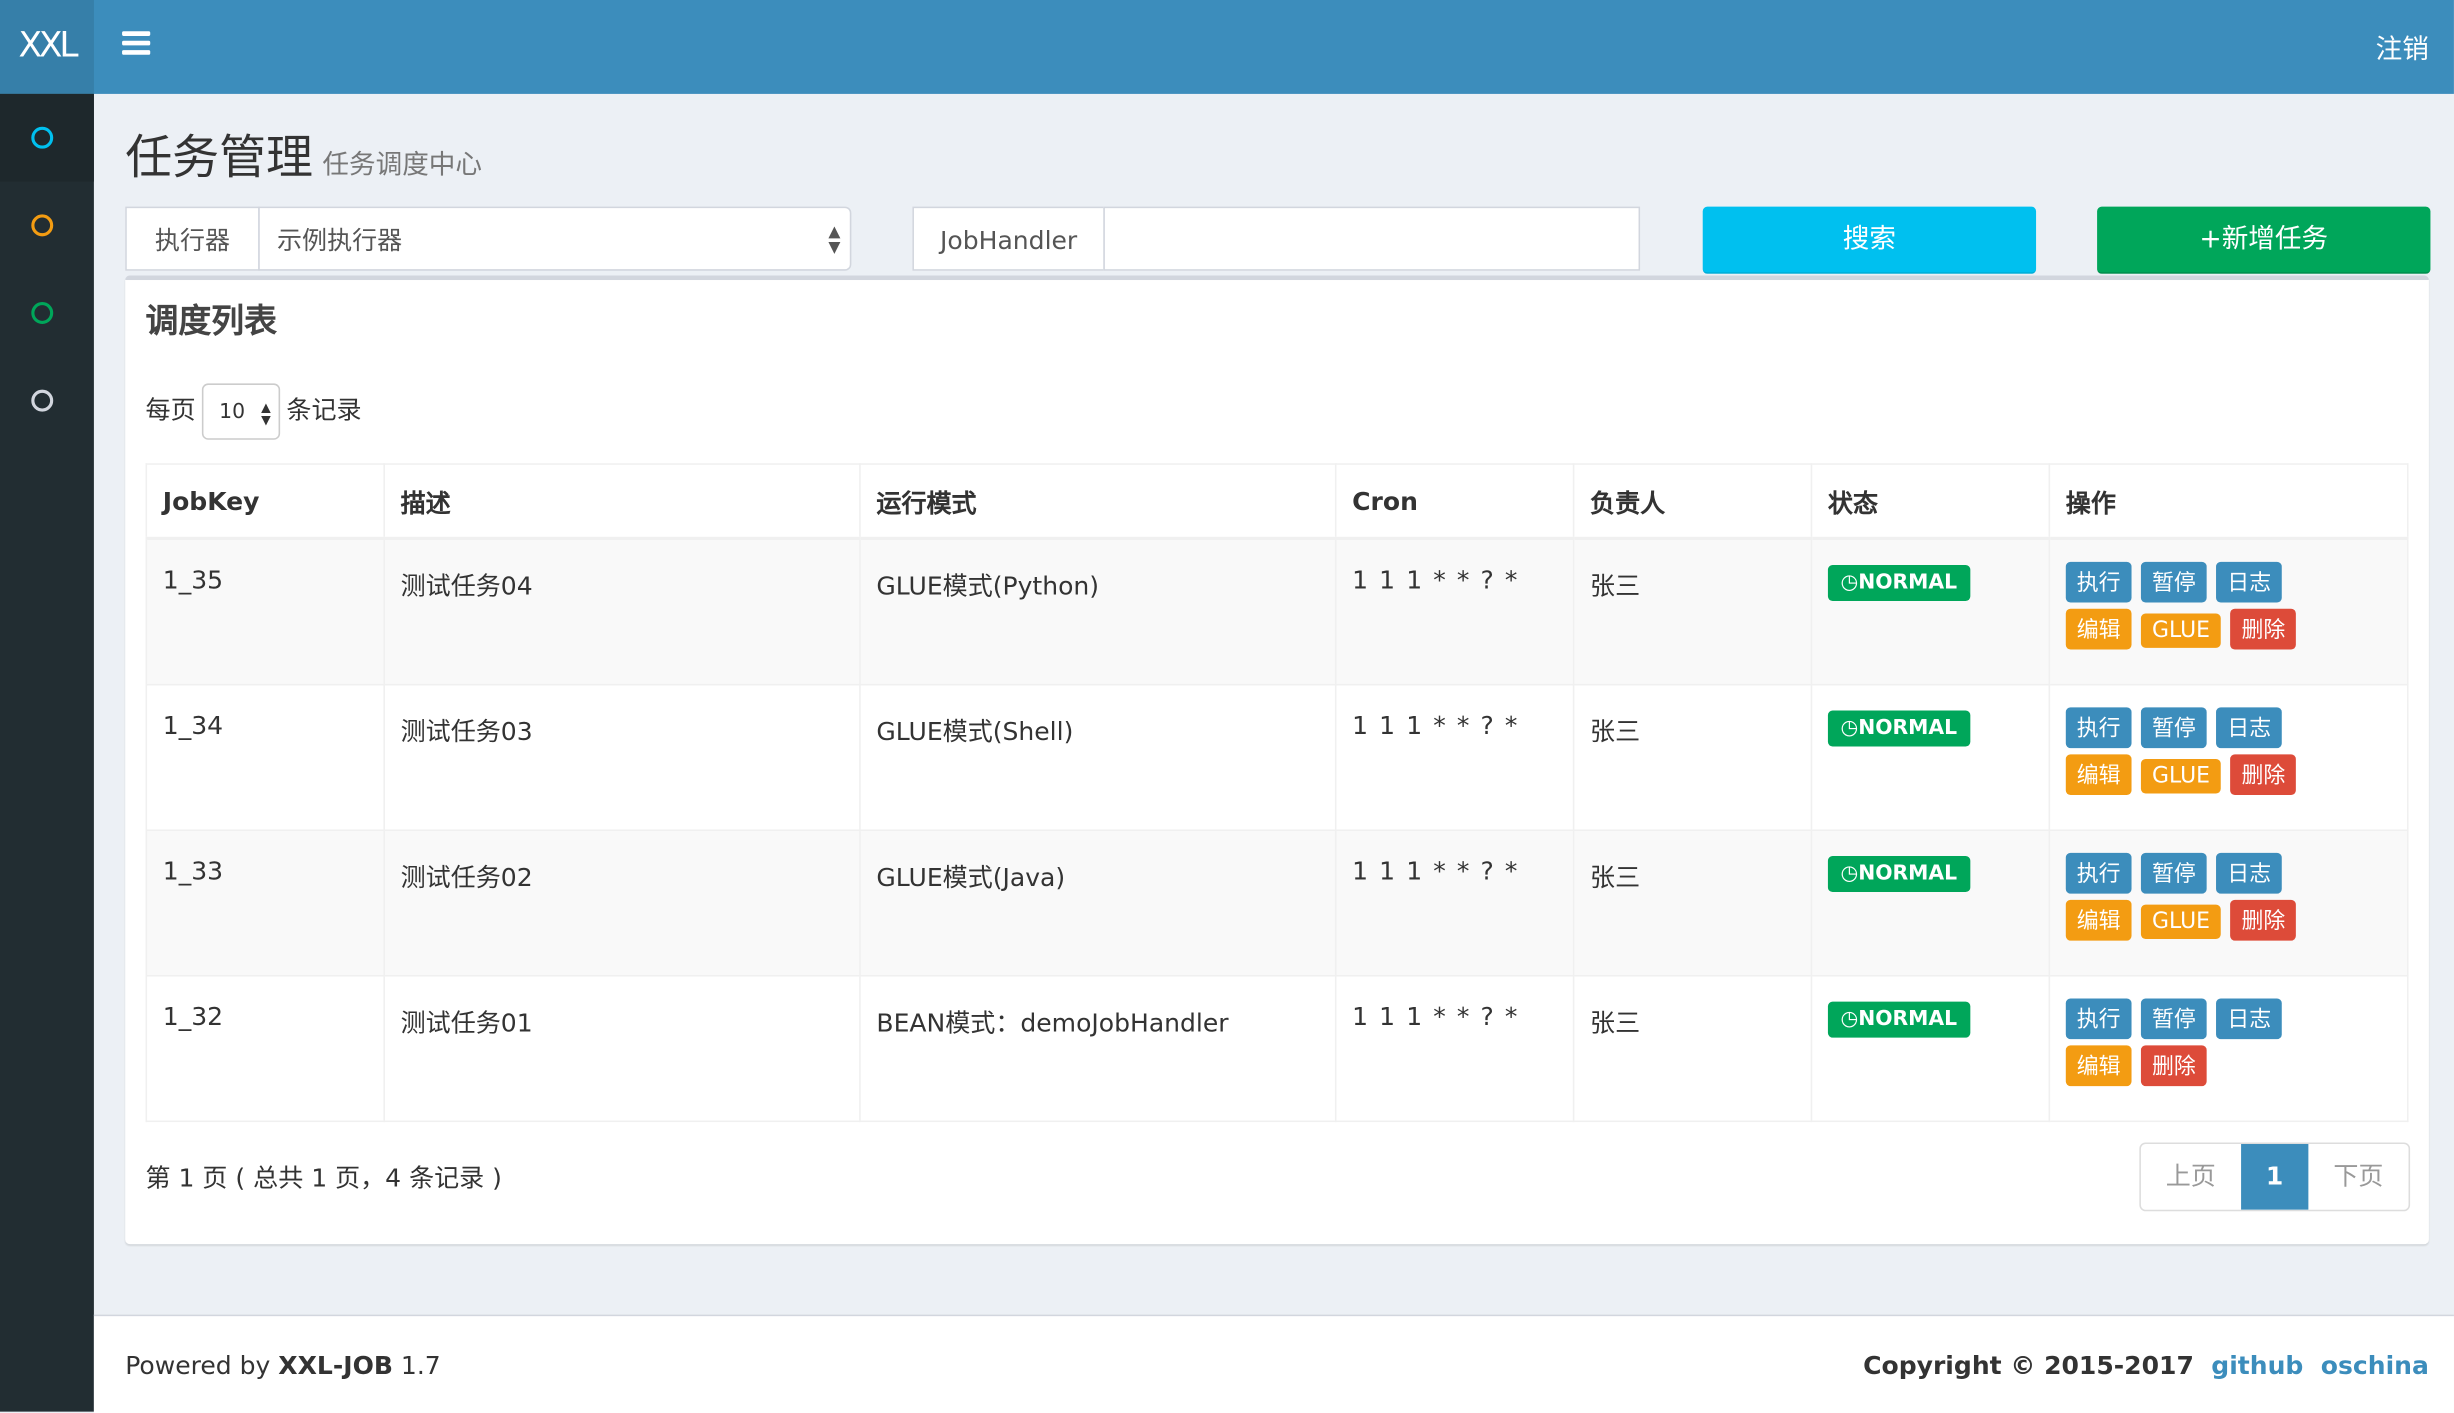  What do you see at coordinates (47, 752) in the screenshot?
I see `sidebar` at bounding box center [47, 752].